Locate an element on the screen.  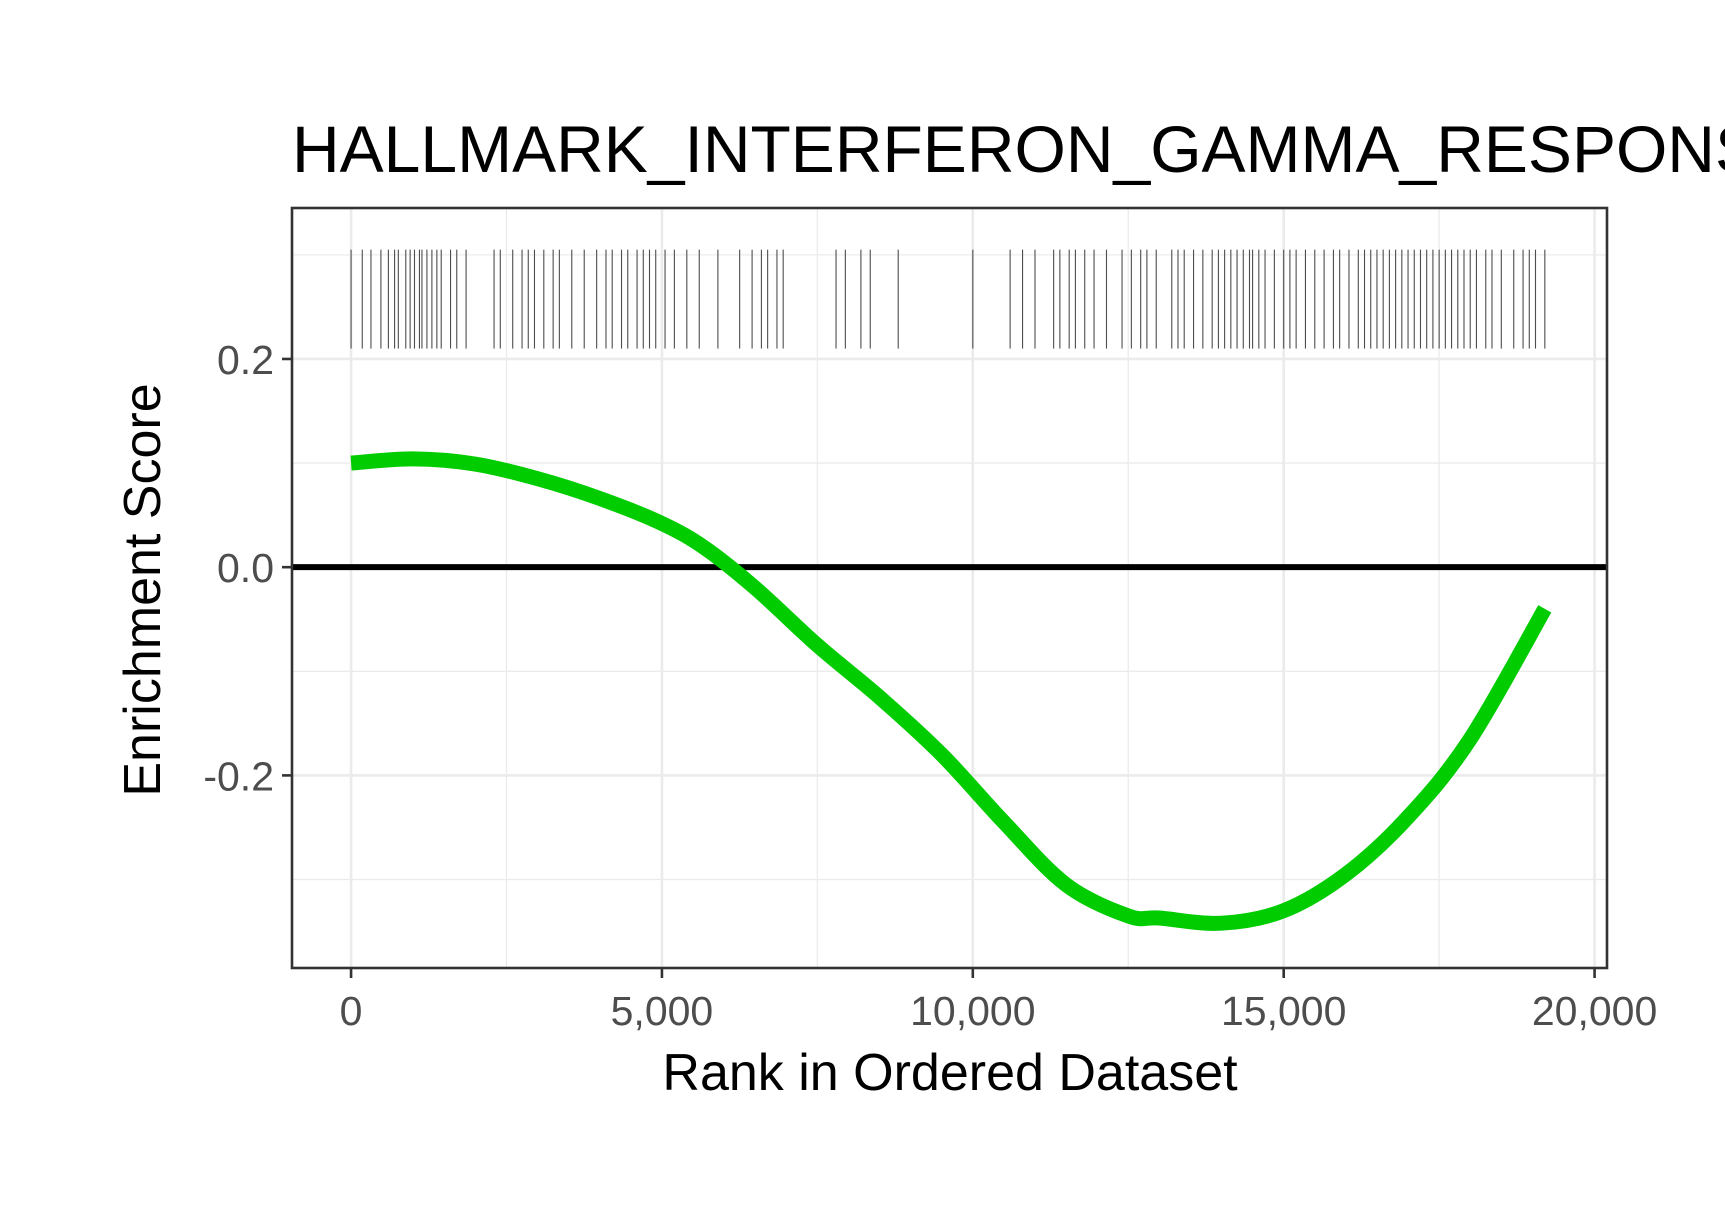
chart-title: HALLMARK_INTERFERON_GAMMA_RESPONSE is located at coordinates (1008, 149).